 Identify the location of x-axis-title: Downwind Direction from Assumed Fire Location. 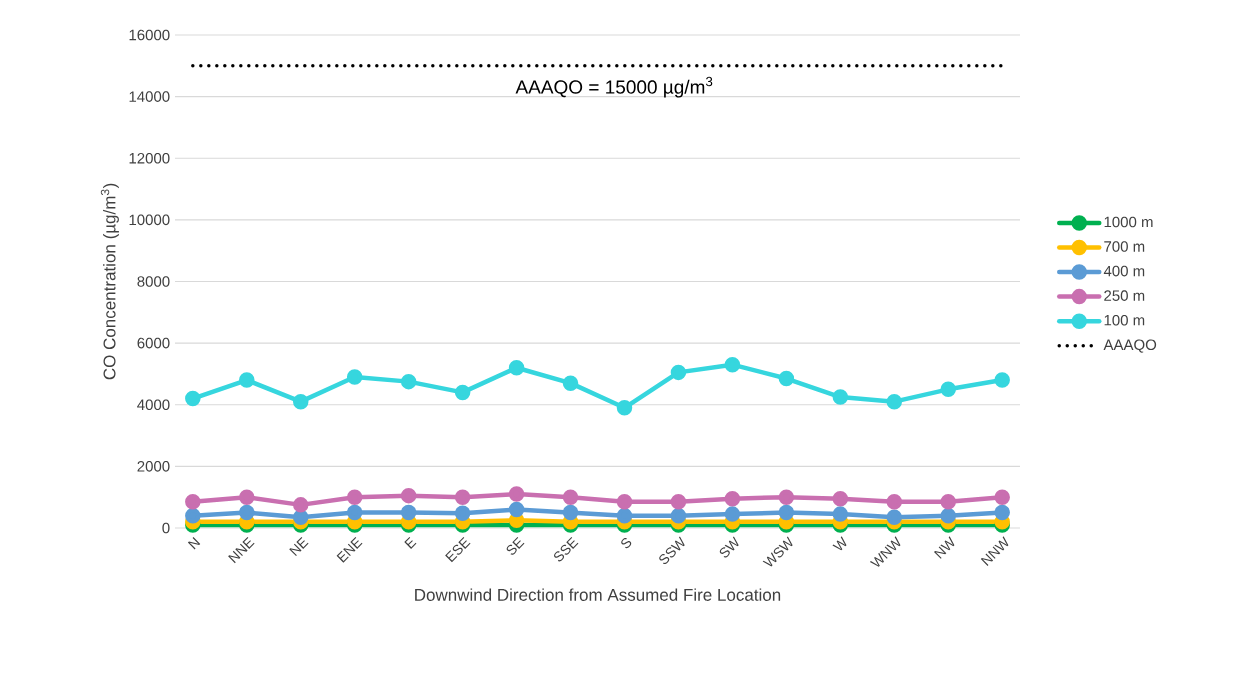
(598, 594).